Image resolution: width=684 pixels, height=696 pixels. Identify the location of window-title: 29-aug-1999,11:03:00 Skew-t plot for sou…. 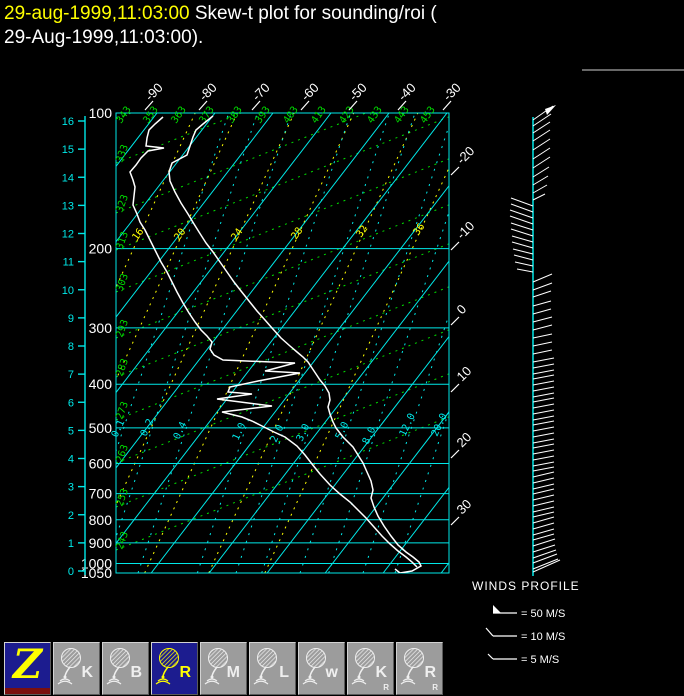
(334, 26).